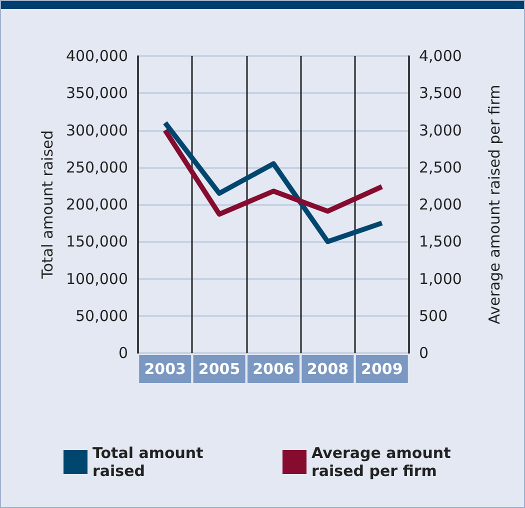 The image size is (525, 508). I want to click on legend-label: Total amount raised, so click(150, 462).